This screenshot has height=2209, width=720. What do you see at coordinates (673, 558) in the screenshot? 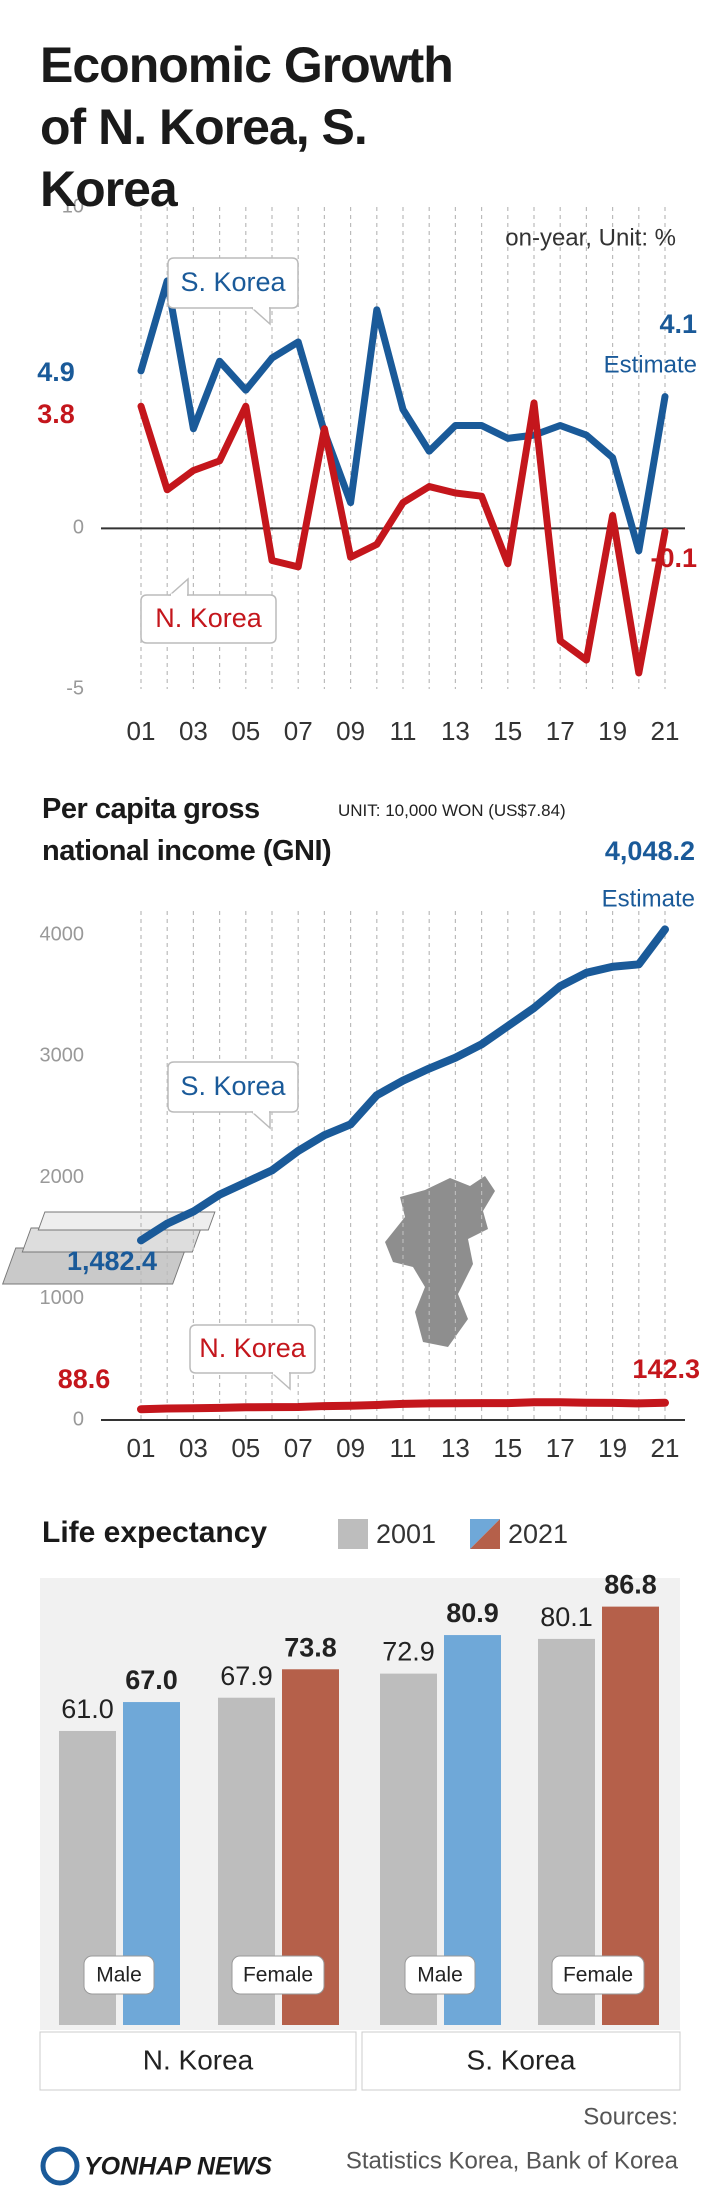
I see `data-label: -0.1` at bounding box center [673, 558].